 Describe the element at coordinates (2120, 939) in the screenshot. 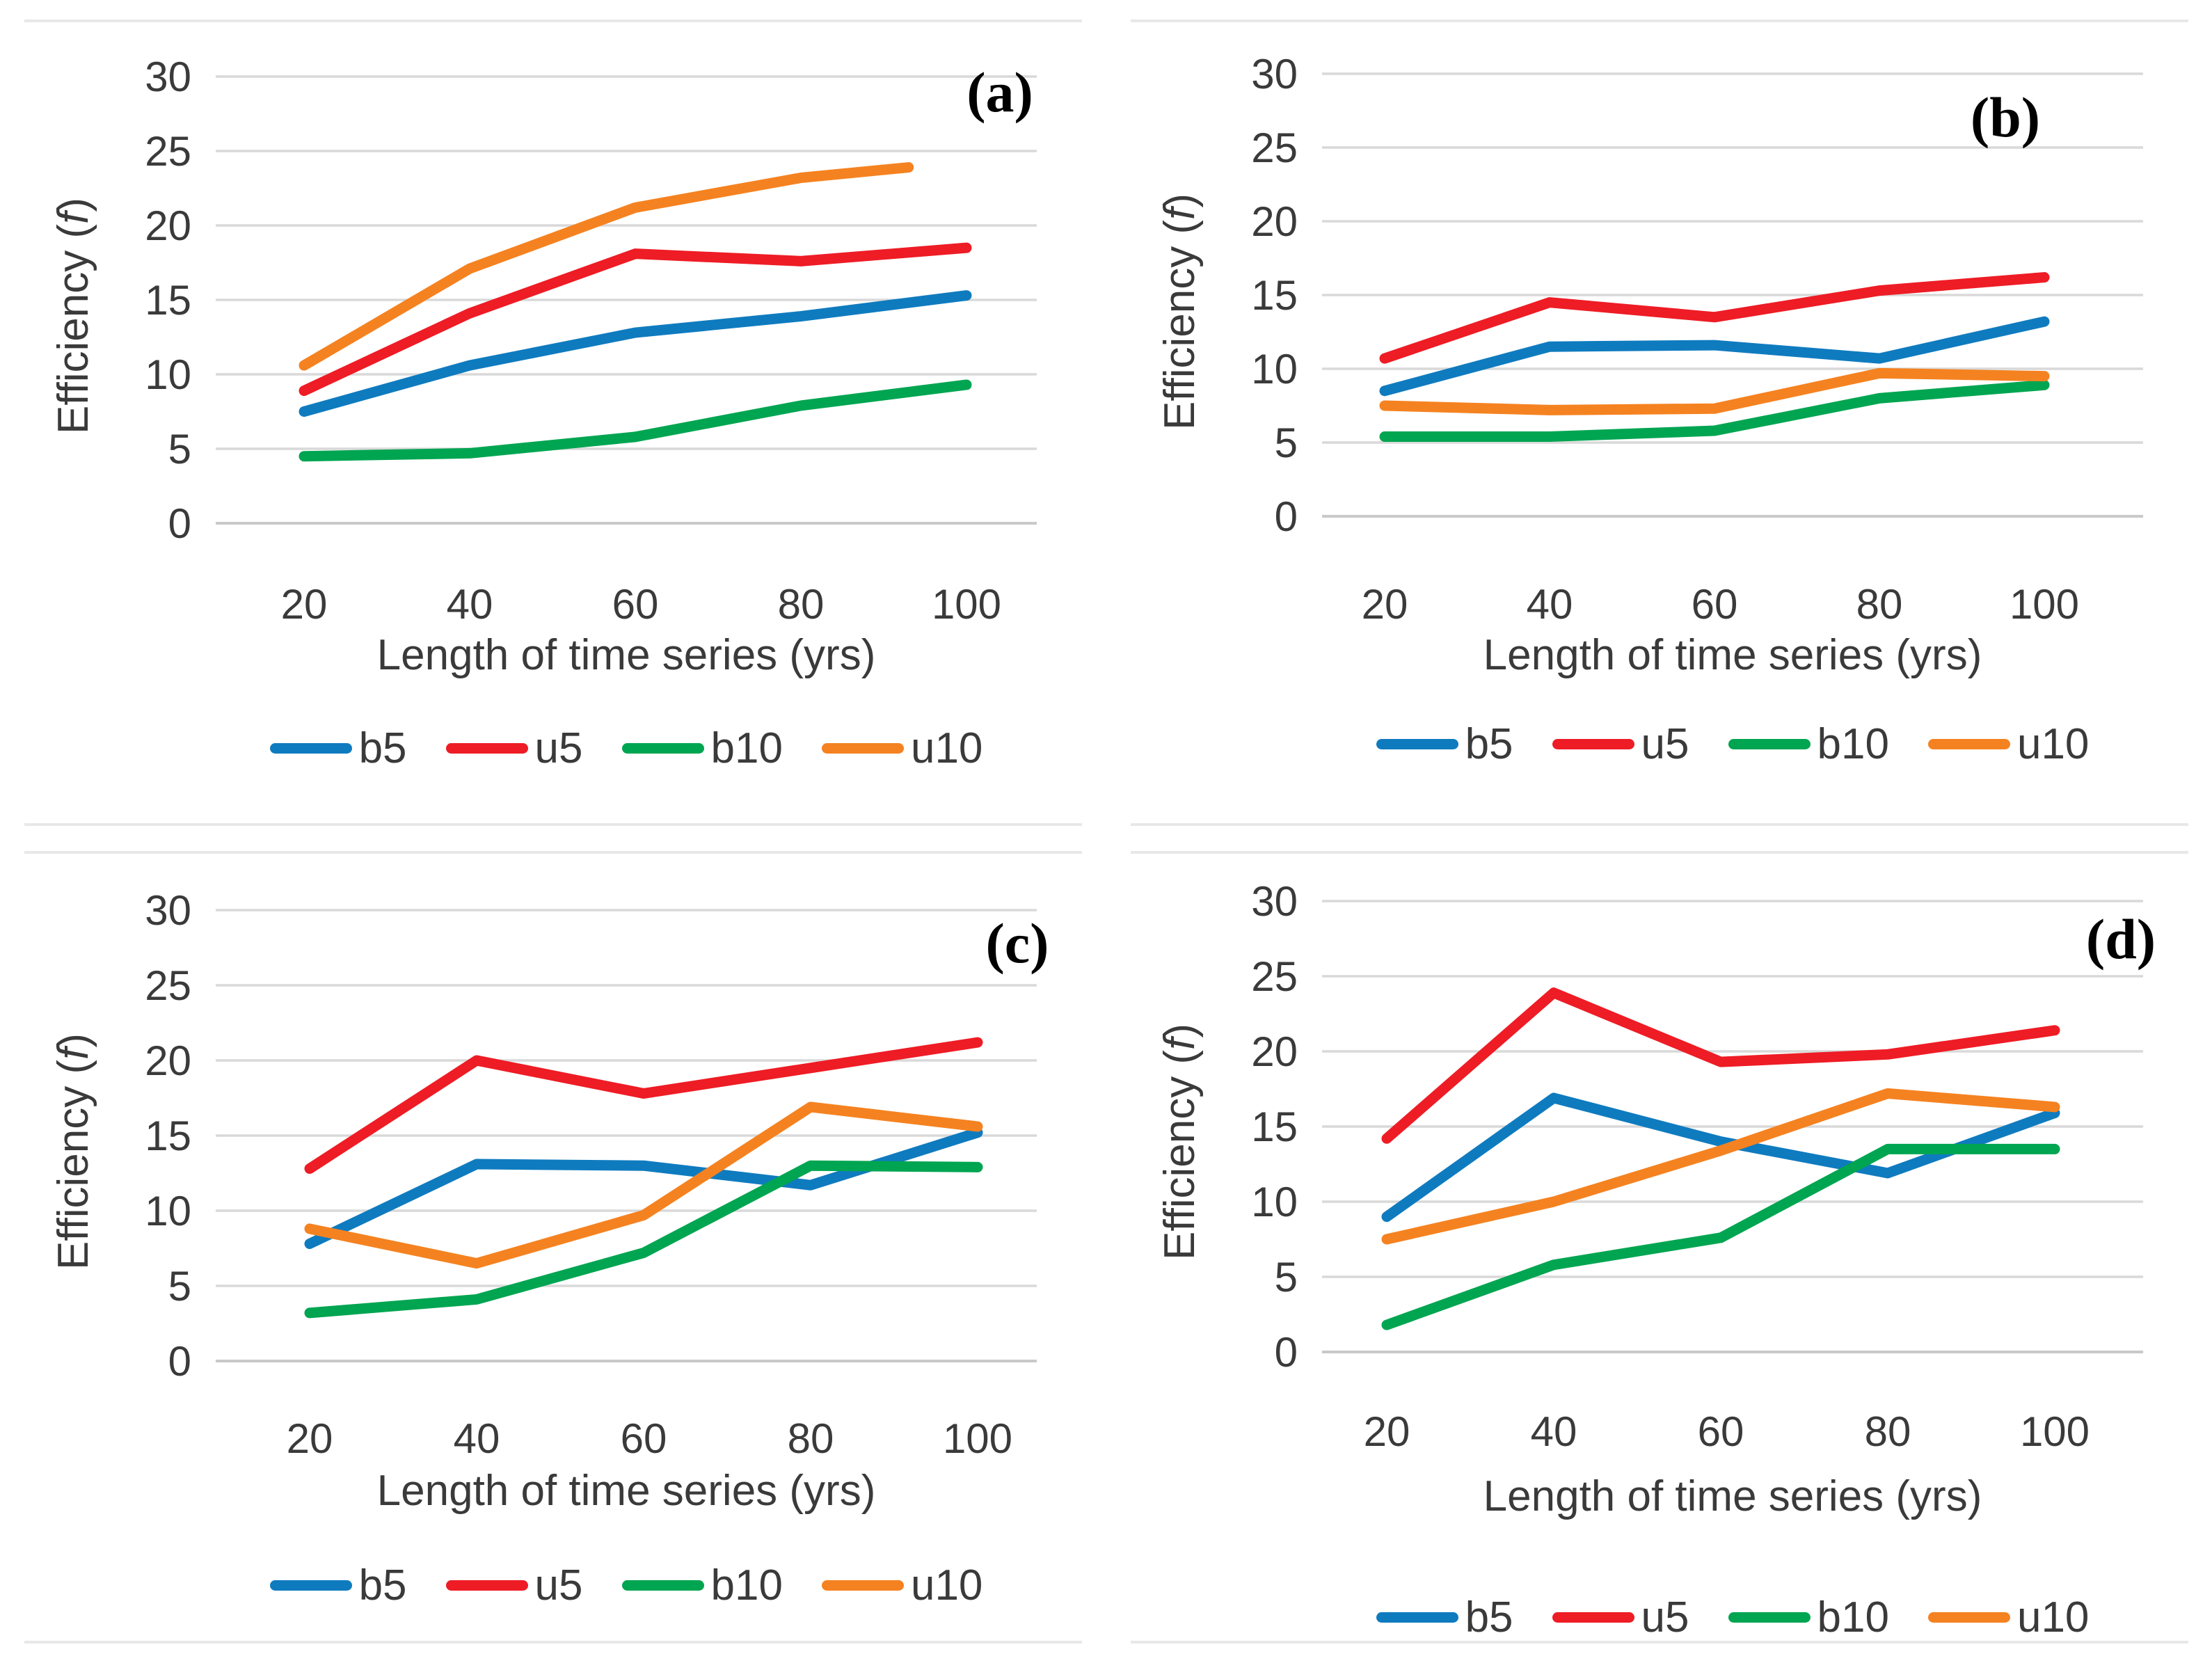

I see `panel-label: (d)` at that location.